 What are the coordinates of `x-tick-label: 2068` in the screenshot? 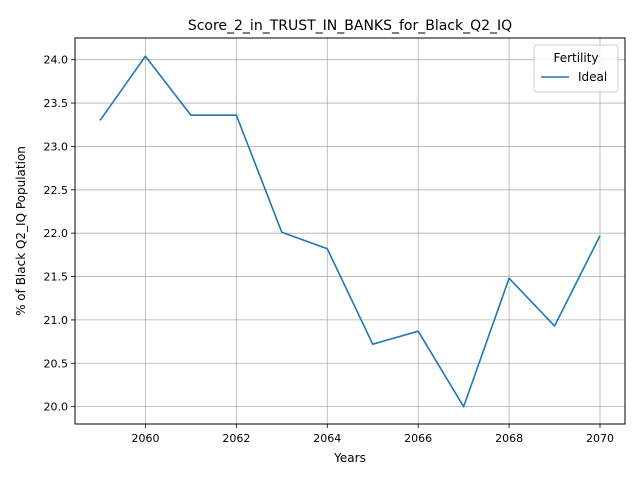 It's located at (509, 438).